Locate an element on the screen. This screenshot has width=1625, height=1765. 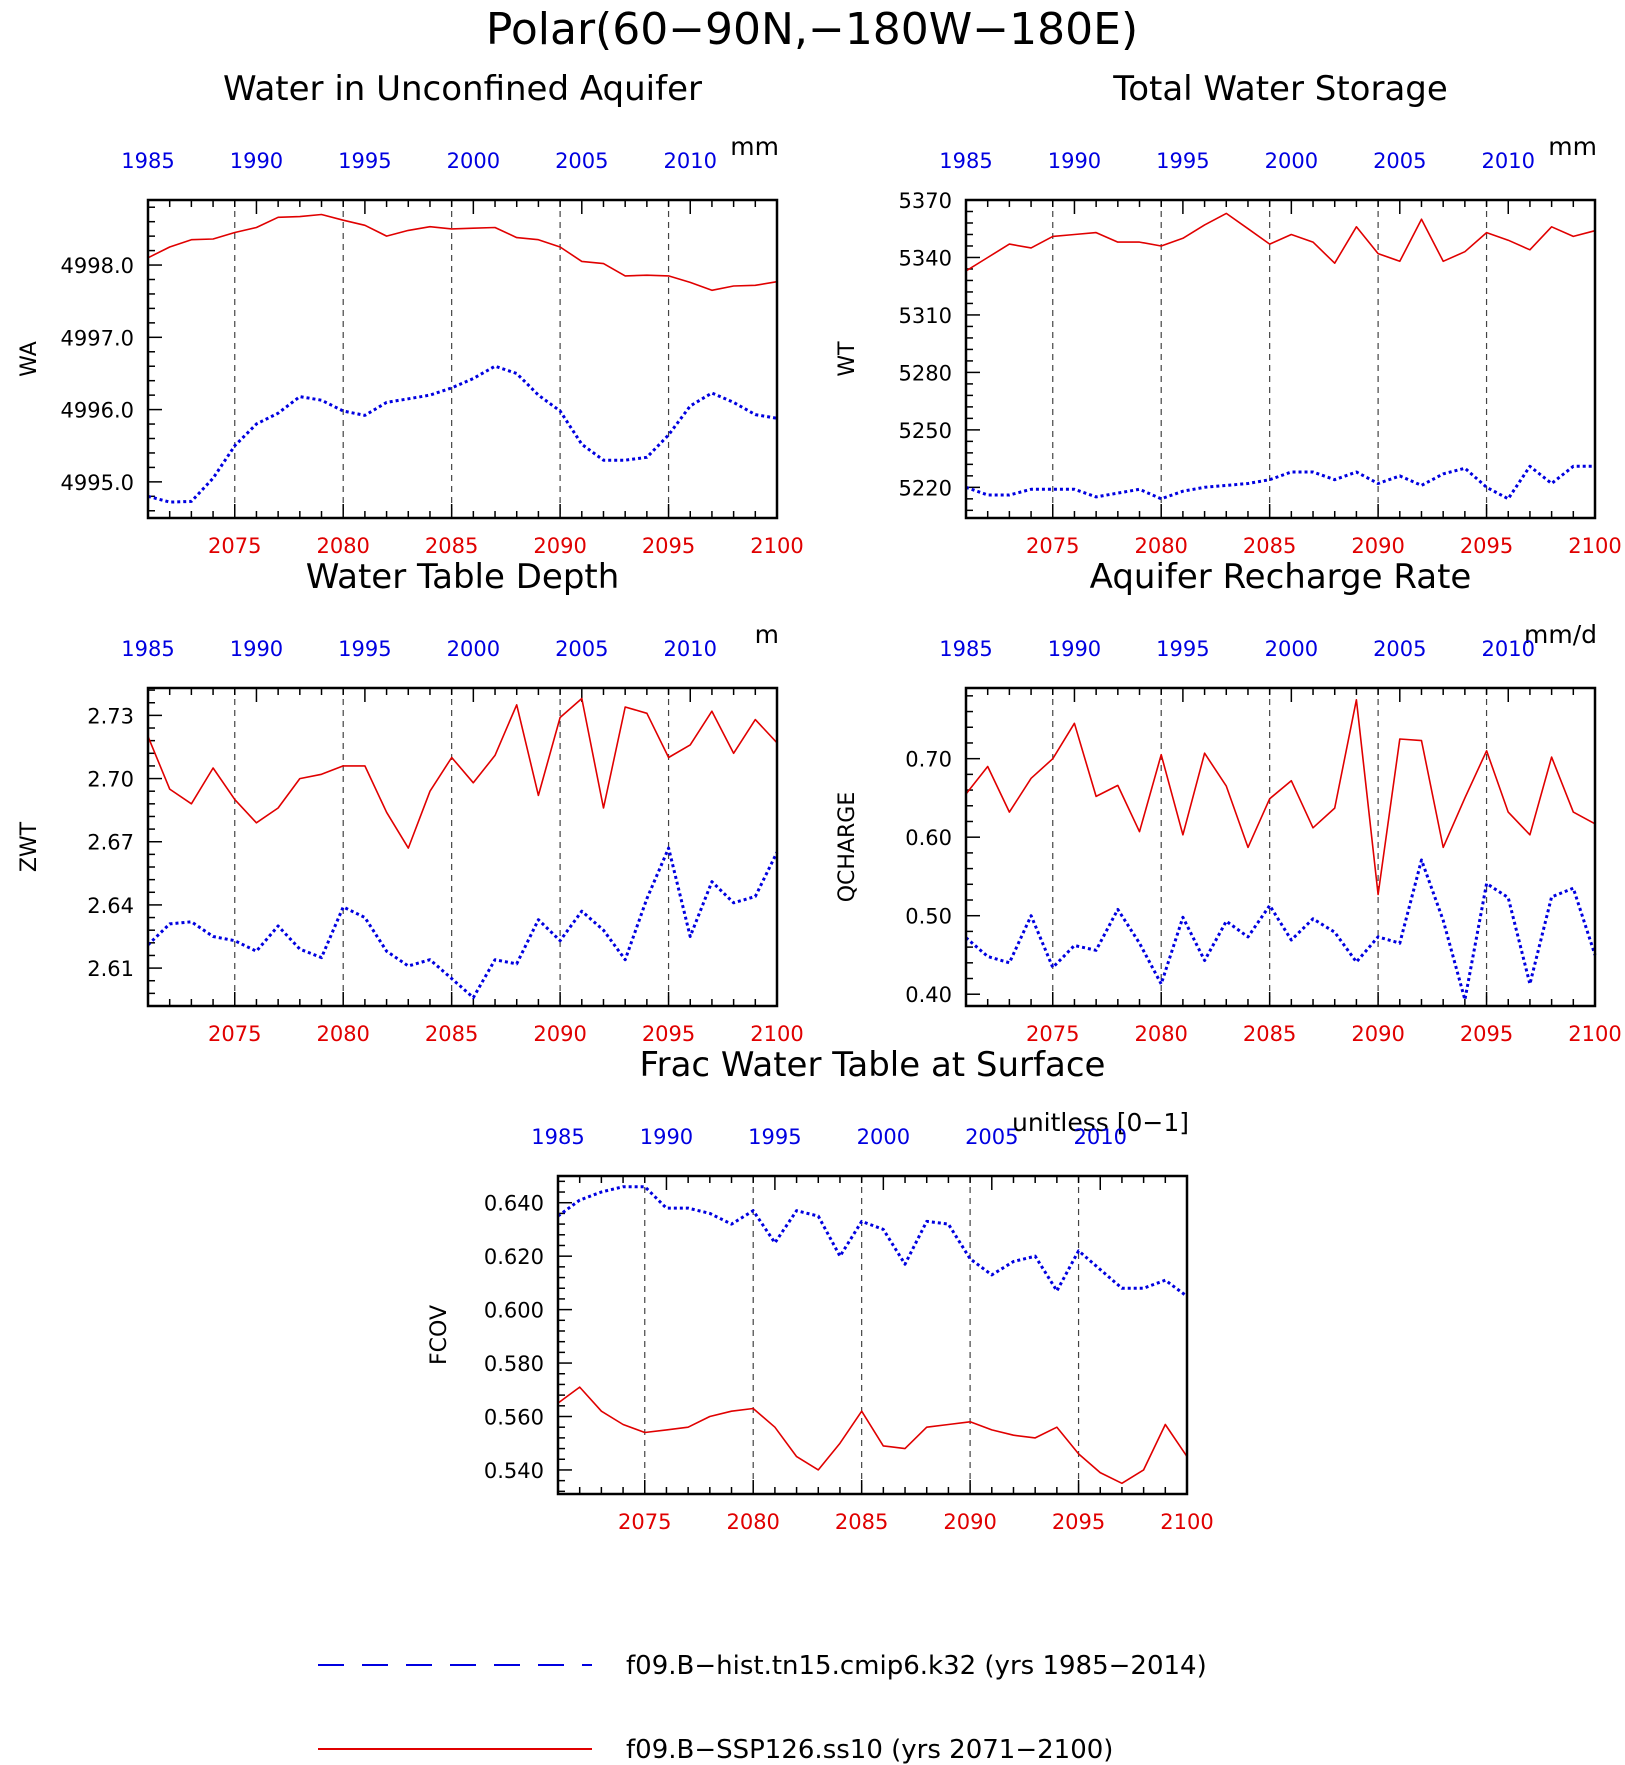
y-tick-label: 0.640 is located at coordinates (514, 1204).